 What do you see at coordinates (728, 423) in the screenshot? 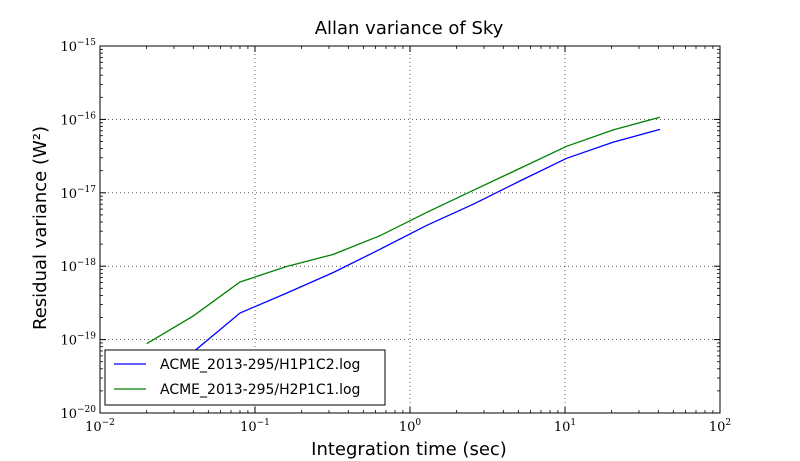
I see `x-tick-label-exponent: 2` at bounding box center [728, 423].